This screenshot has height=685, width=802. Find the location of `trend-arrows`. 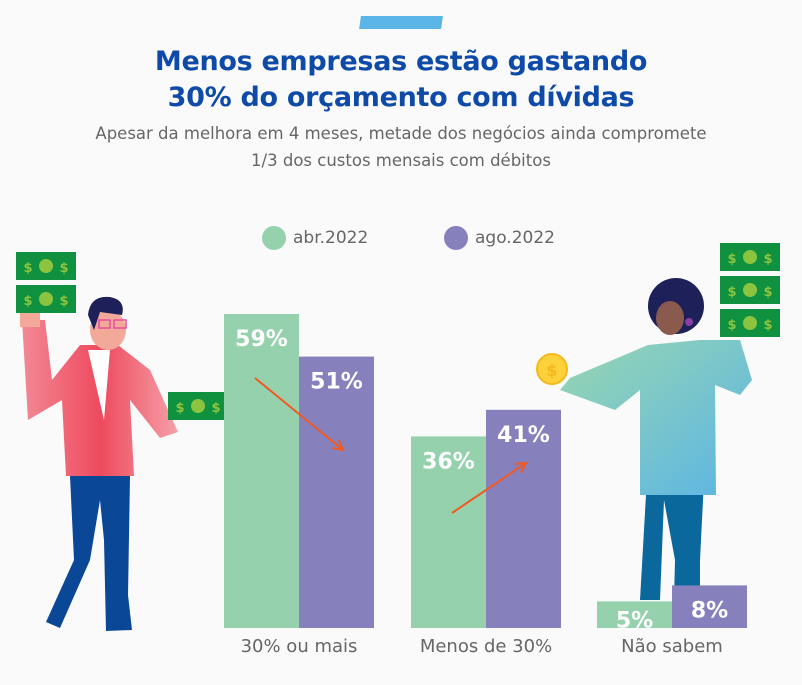

trend-arrows is located at coordinates (391, 445).